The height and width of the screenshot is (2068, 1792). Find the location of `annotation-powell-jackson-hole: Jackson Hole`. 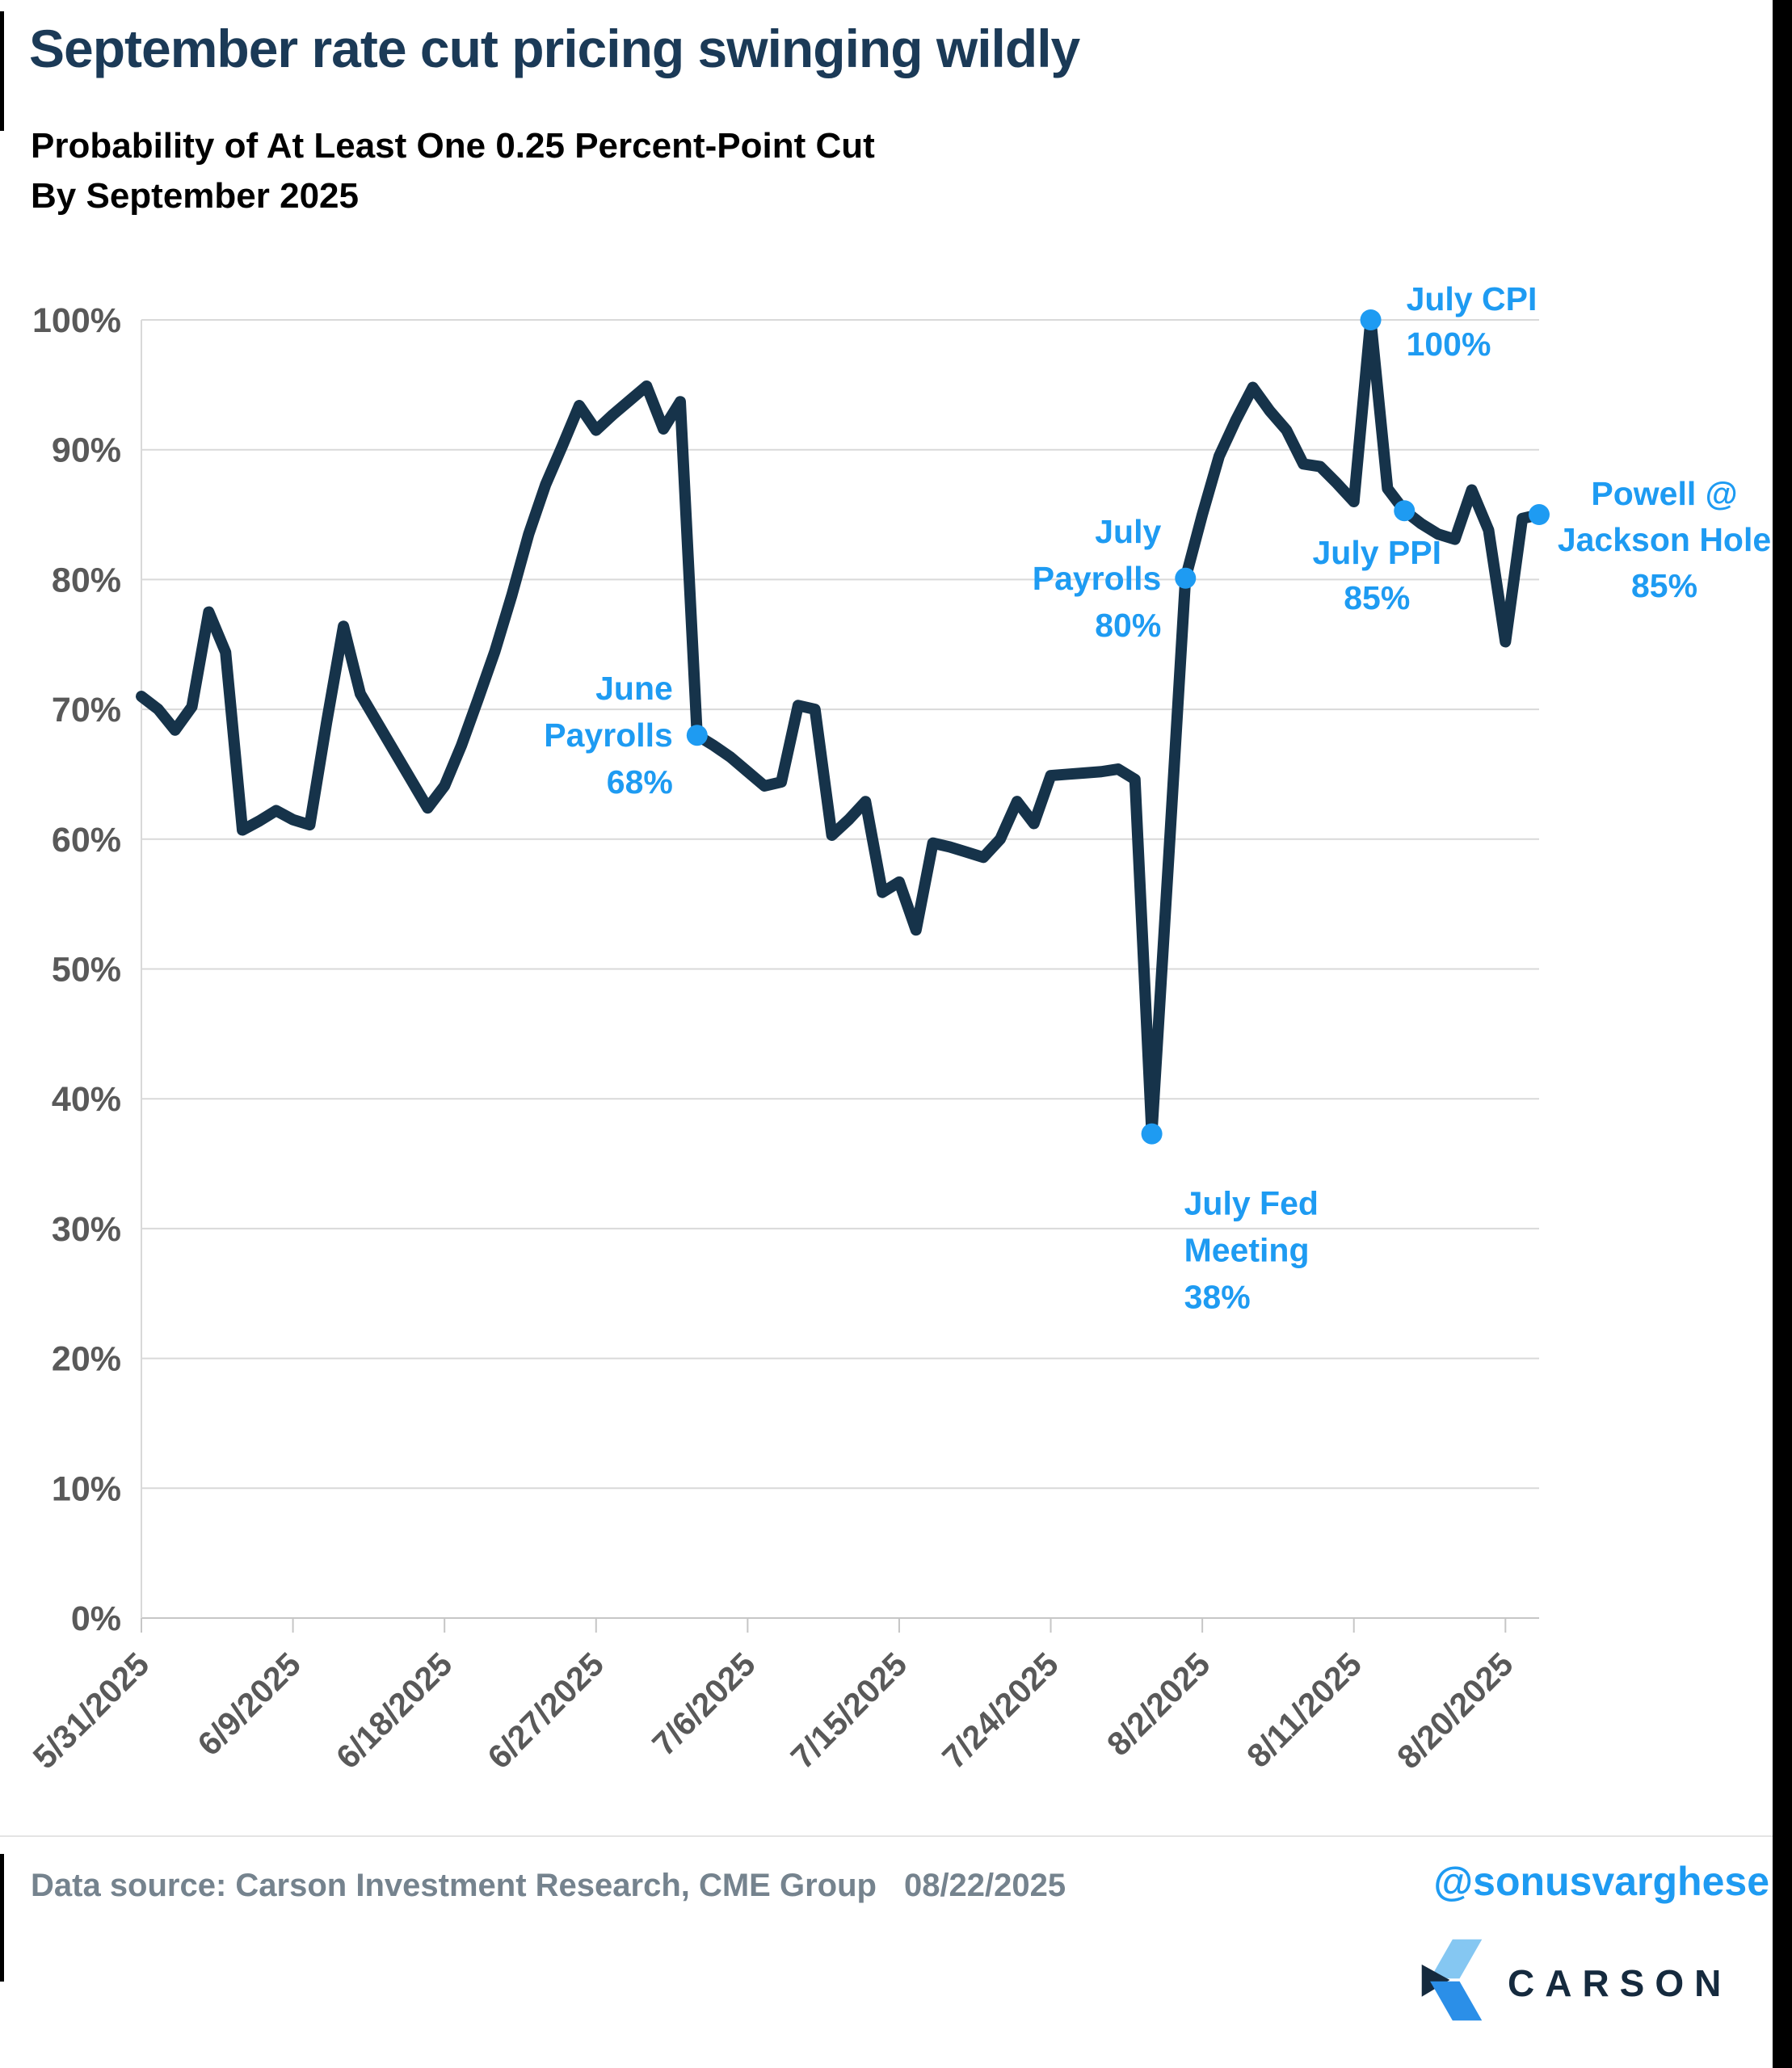

annotation-powell-jackson-hole: Jackson Hole is located at coordinates (1664, 539).